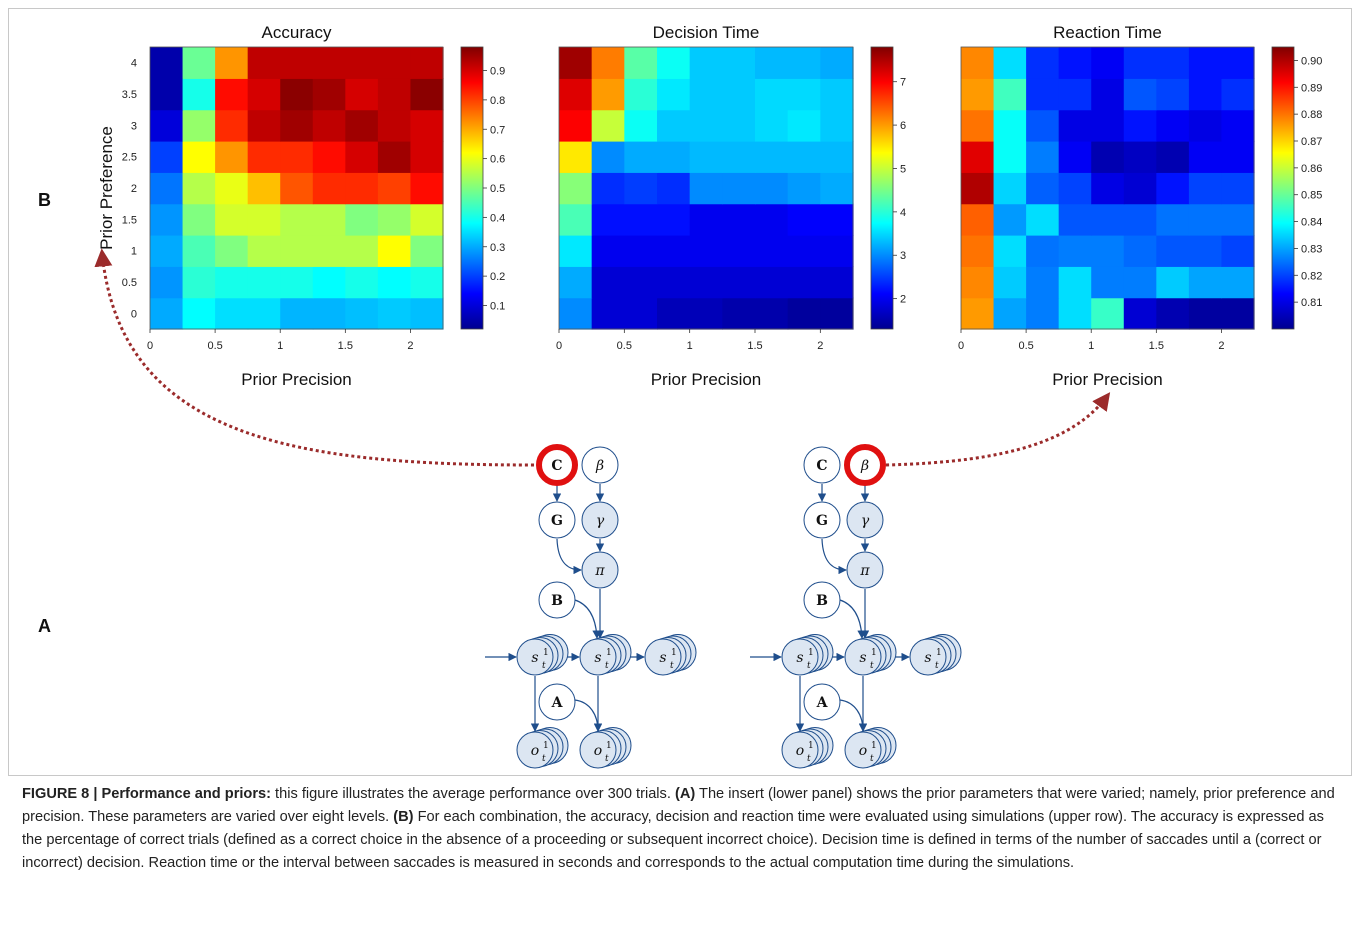 This screenshot has height=941, width=1360. What do you see at coordinates (1311, 61) in the screenshot?
I see `colorbar-tick-label: 0.90` at bounding box center [1311, 61].